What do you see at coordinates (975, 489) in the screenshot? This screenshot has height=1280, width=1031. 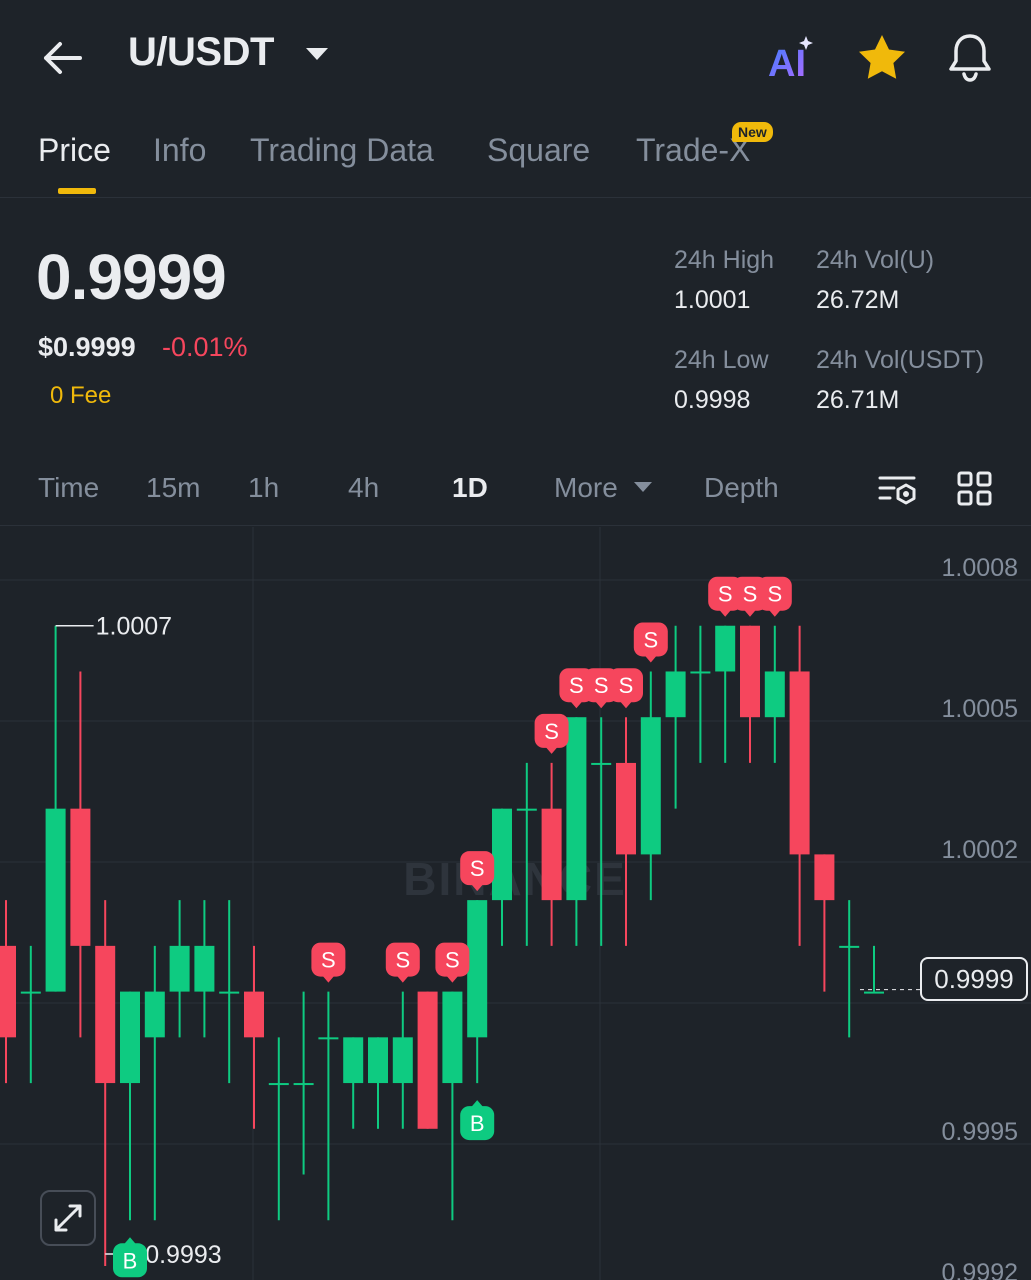 I see `grid-layout-icon` at bounding box center [975, 489].